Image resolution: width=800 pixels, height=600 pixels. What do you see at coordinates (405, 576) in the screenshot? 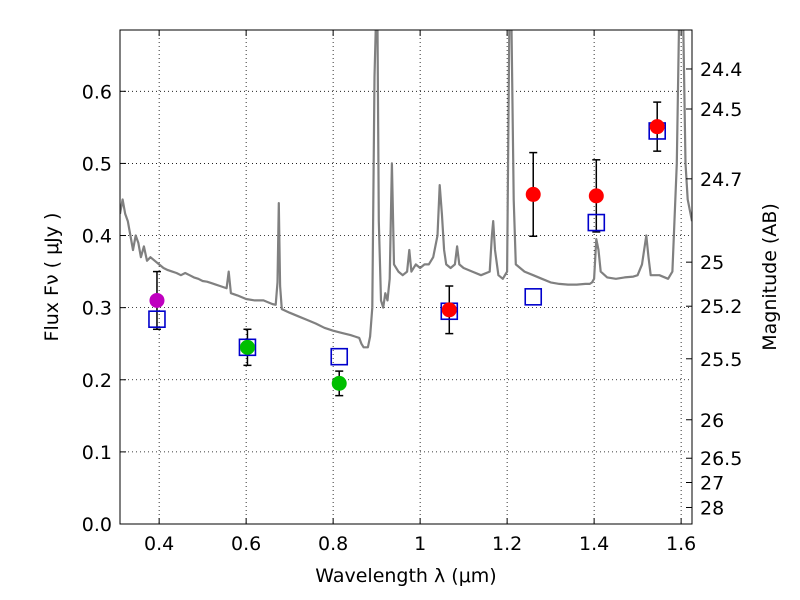
I see `x-axis-label: Wavelength λ (μm)` at bounding box center [405, 576].